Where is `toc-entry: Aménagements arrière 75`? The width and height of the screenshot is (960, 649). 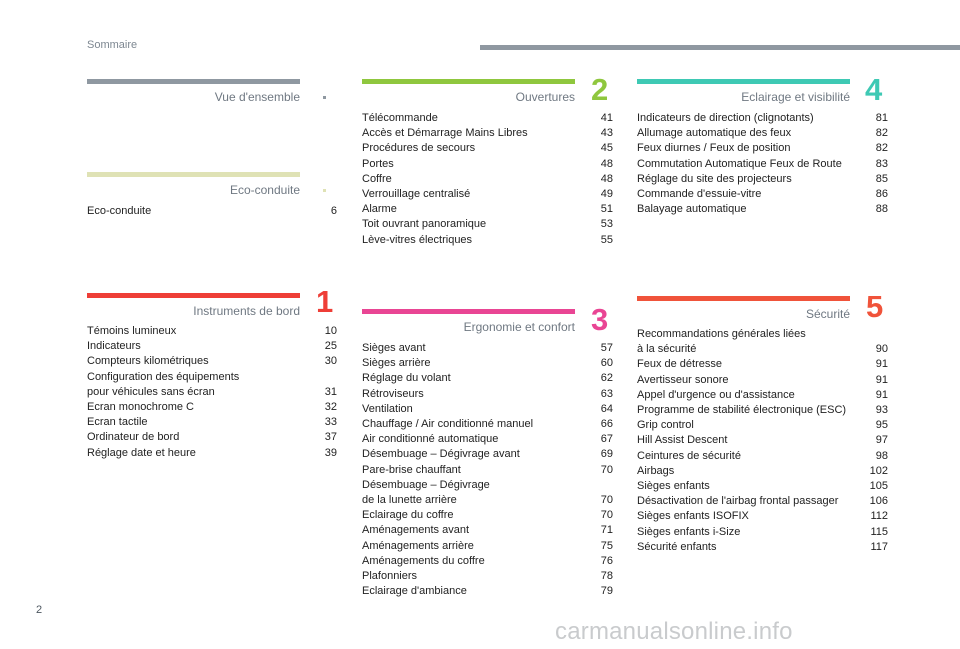
toc-entry: Aménagements arrière 75 is located at coordinates (487, 546).